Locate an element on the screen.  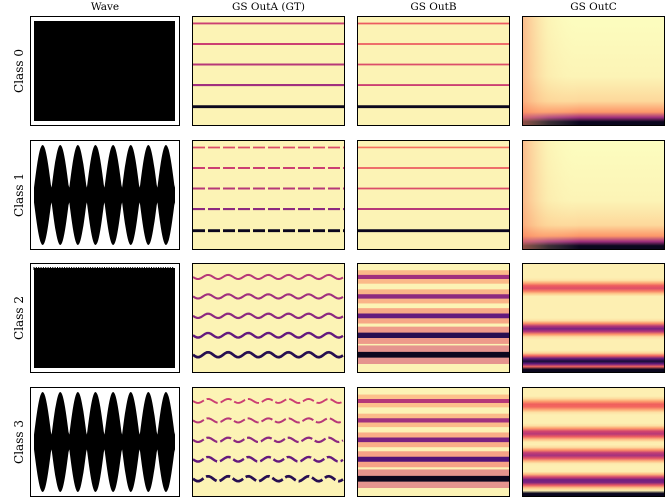
wave-panel-class-1-svg is located at coordinates (104, 195).